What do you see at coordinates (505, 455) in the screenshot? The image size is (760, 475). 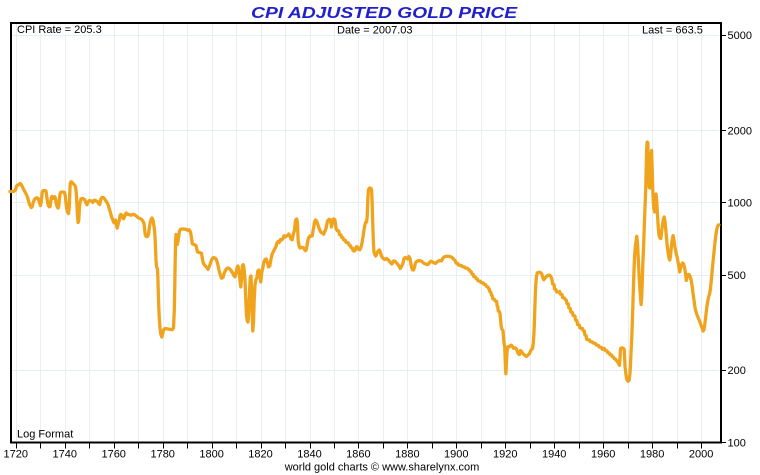 I see `svg-text: 1920` at bounding box center [505, 455].